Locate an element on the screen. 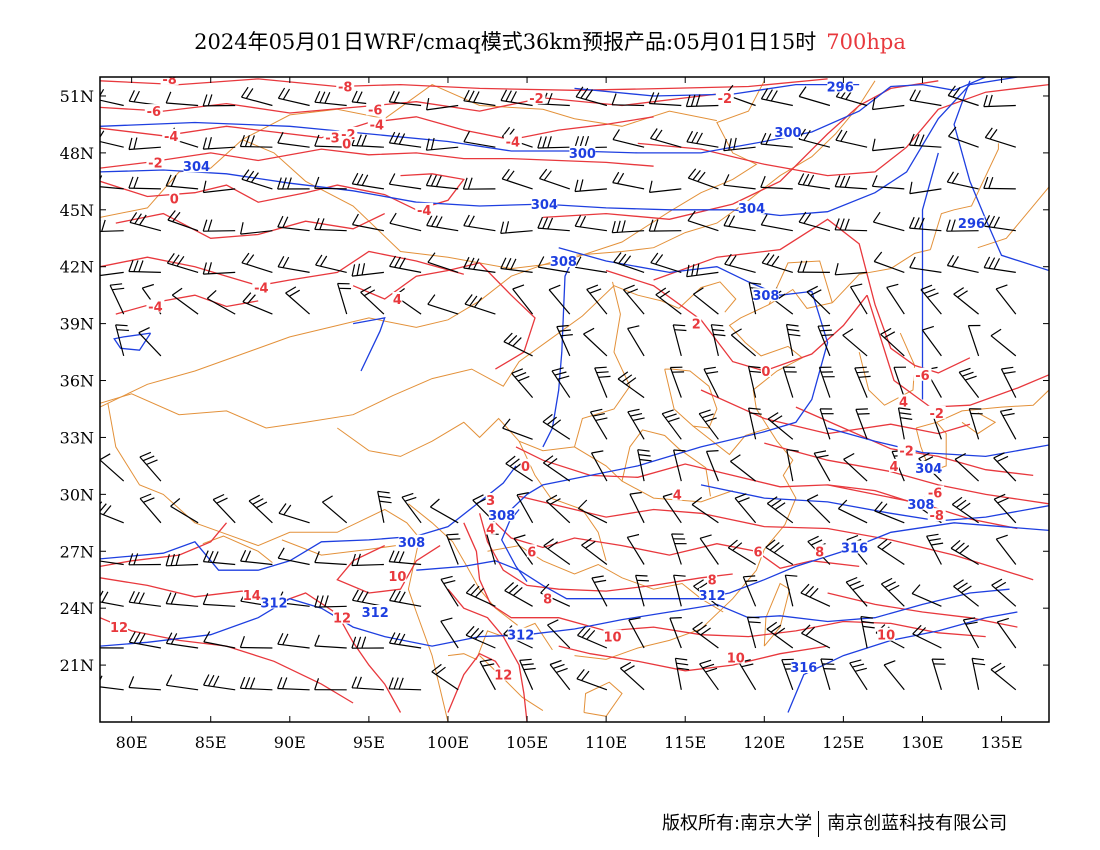 This screenshot has height=850, width=1100. geopotential-label: 304 is located at coordinates (196, 167).